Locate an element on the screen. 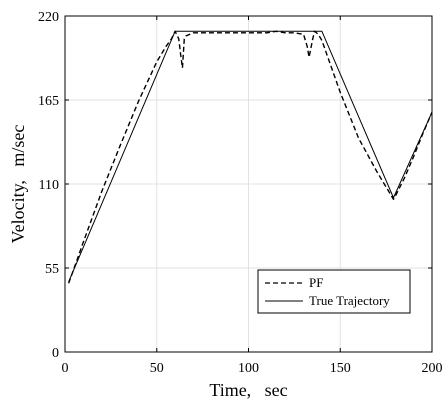  y-tick-label: 110 is located at coordinates (49, 185).